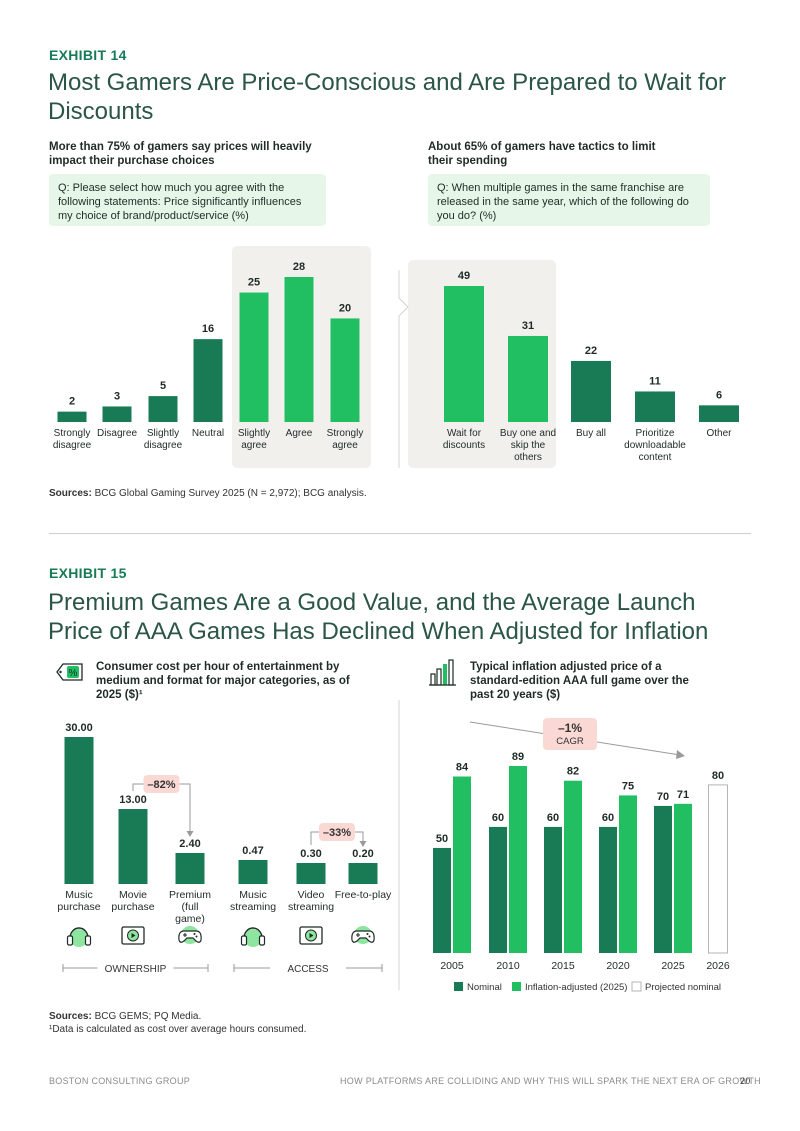 This screenshot has height=1131, width=800. I want to click on value-label-slightly-disagree: 5, so click(163, 386).